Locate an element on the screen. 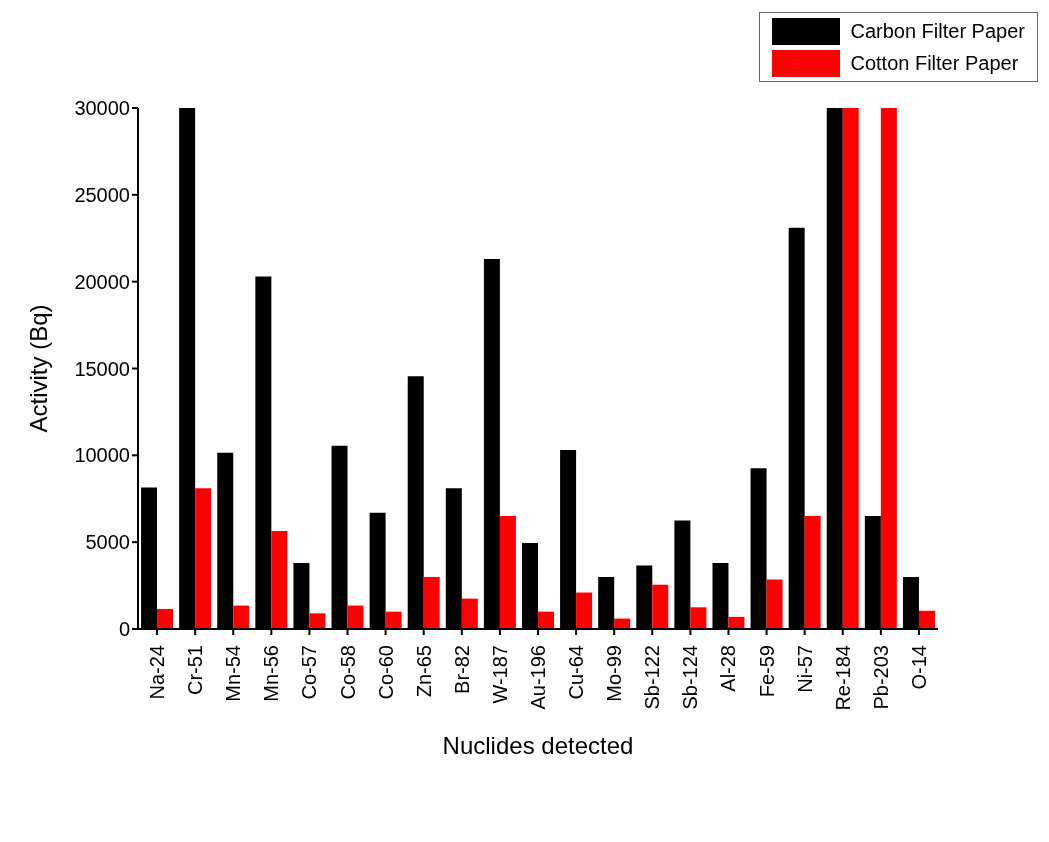 The image size is (1049, 842). x-tick-label: Al-28 is located at coordinates (728, 668).